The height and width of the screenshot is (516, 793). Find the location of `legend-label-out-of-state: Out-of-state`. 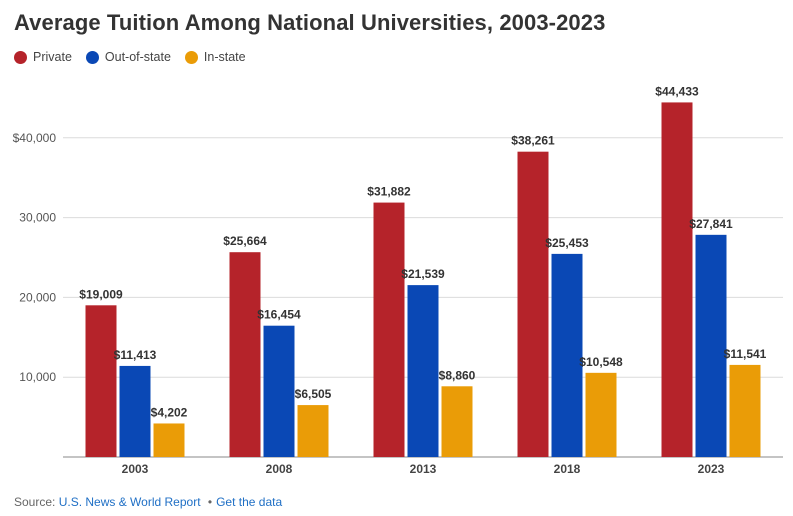

legend-label-out-of-state: Out-of-state is located at coordinates (137, 57).